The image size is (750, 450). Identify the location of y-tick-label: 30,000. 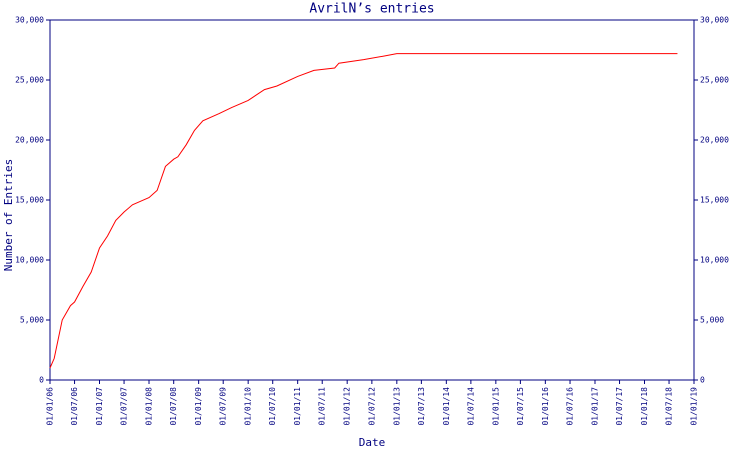
(29, 20).